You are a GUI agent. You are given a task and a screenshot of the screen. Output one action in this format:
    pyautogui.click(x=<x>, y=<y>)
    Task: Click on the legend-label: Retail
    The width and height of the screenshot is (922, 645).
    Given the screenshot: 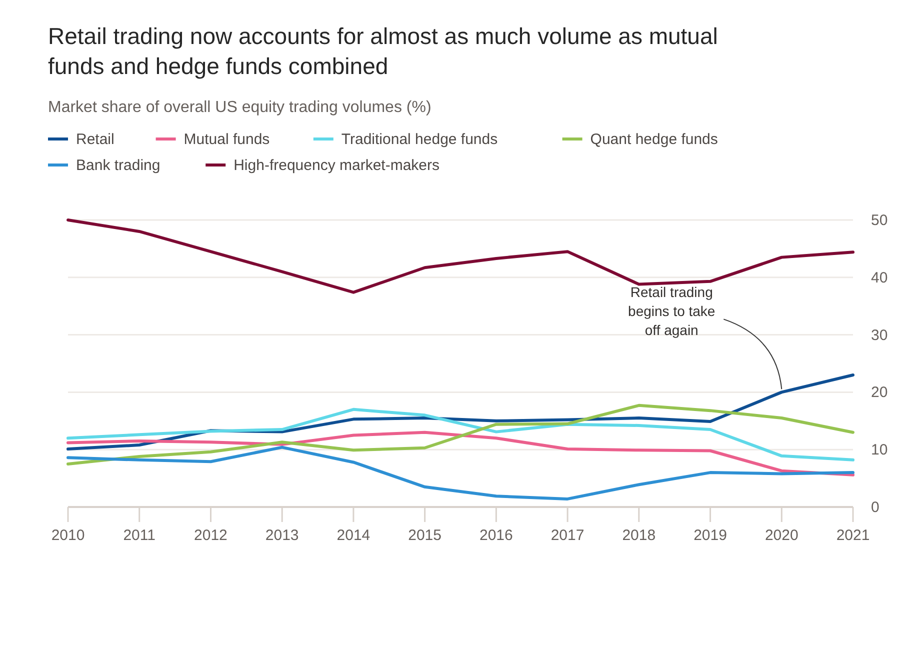 What is the action you would take?
    pyautogui.click(x=95, y=139)
    